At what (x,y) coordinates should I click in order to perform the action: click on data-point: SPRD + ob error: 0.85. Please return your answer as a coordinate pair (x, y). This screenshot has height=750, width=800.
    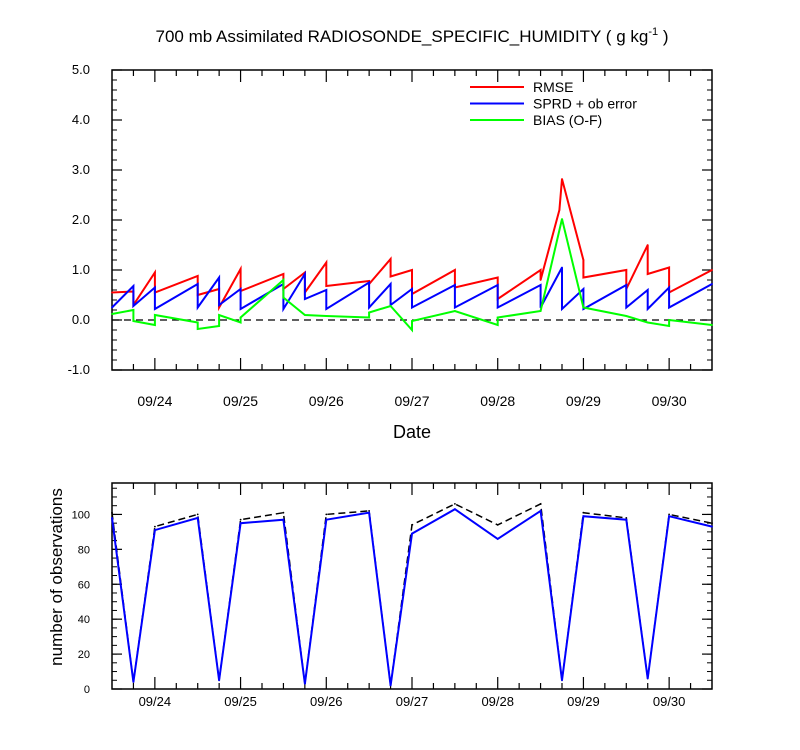
    Looking at the image, I should click on (219, 277).